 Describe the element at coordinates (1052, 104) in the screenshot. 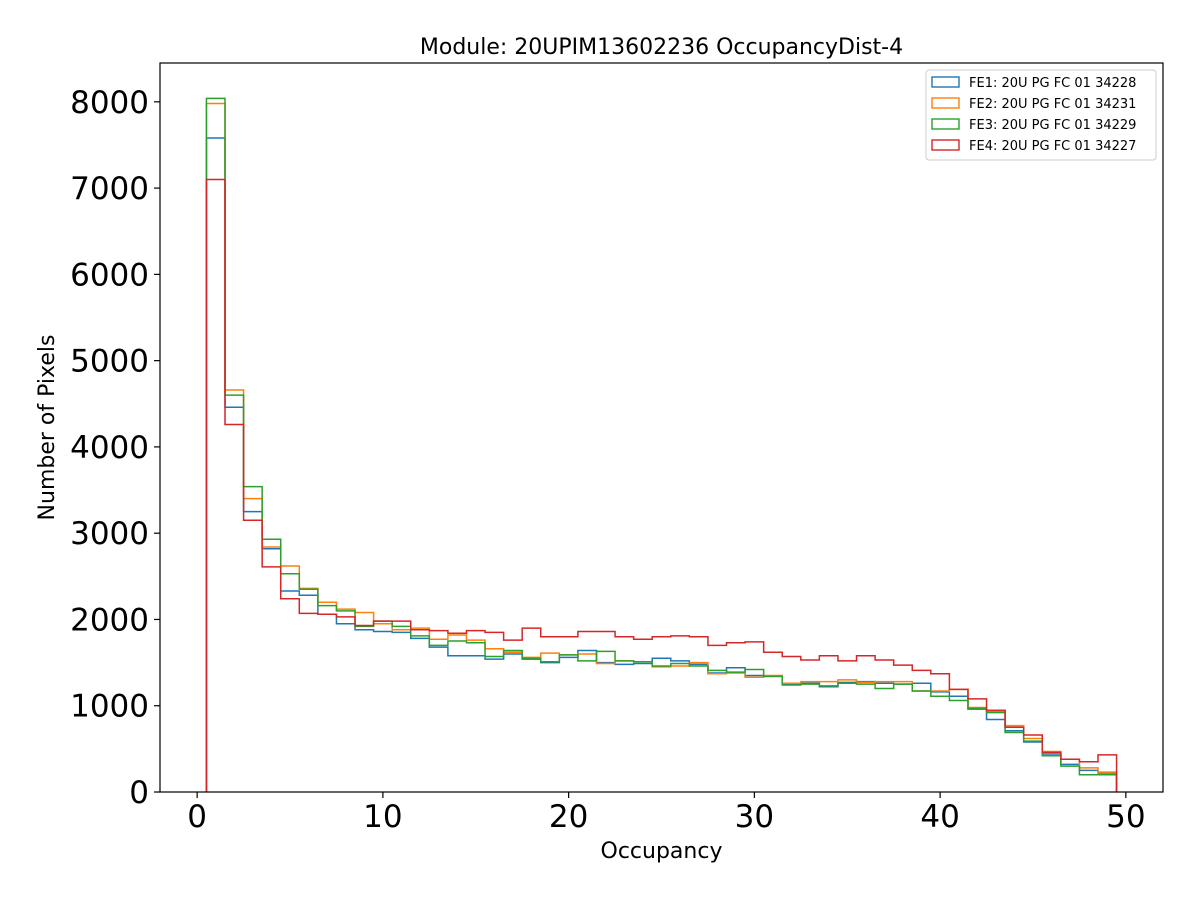

I see `legend-label: FE2: 20U PG FC 01 34231` at that location.